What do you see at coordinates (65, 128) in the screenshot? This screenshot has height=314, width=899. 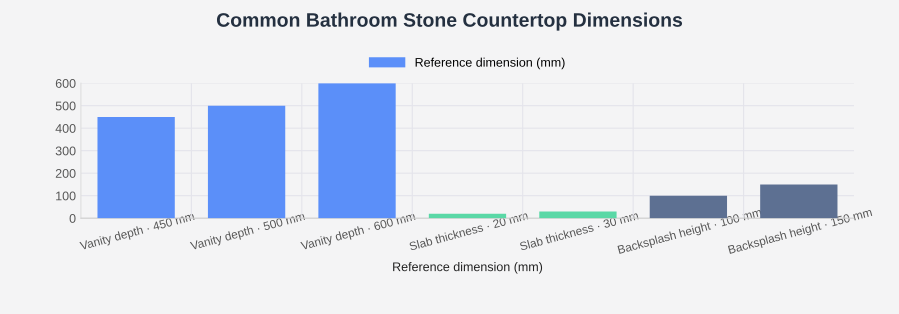 I see `y-tick-label: 400` at bounding box center [65, 128].